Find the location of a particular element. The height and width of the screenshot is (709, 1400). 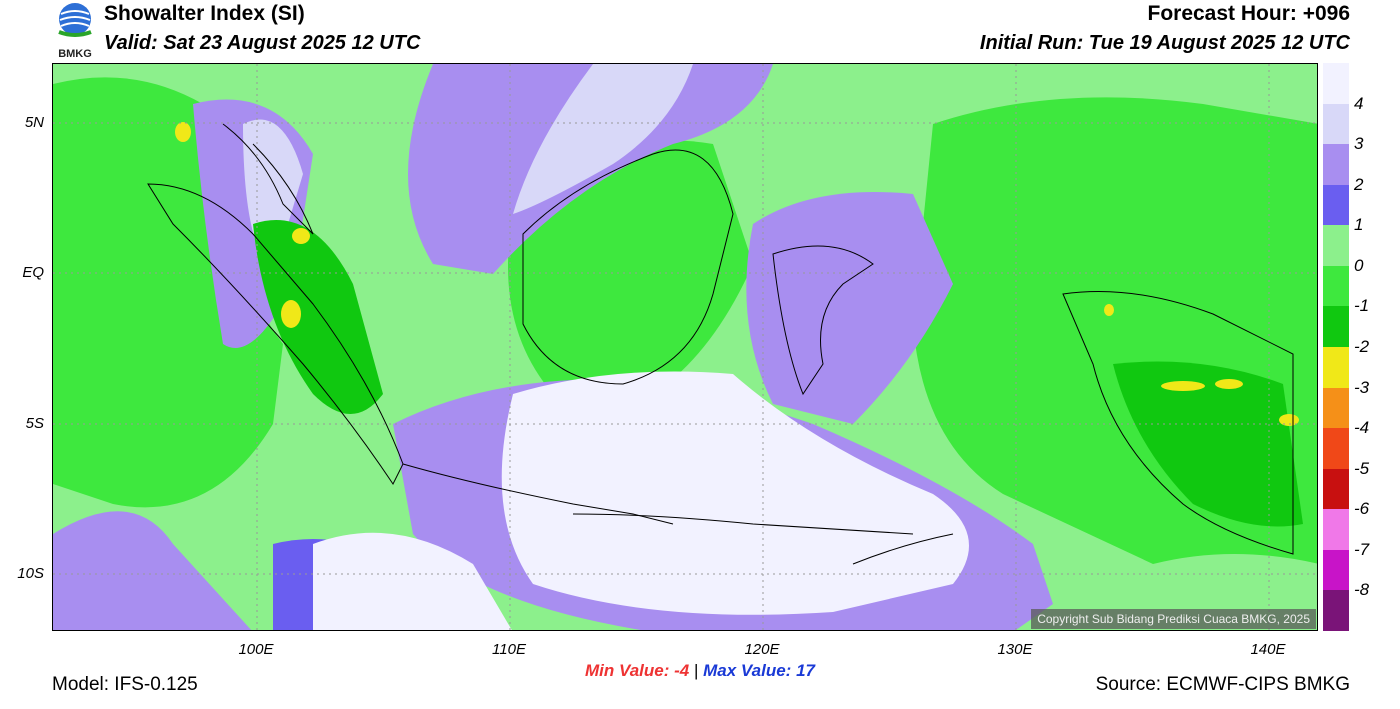

coast-malay is located at coordinates (268, 179).